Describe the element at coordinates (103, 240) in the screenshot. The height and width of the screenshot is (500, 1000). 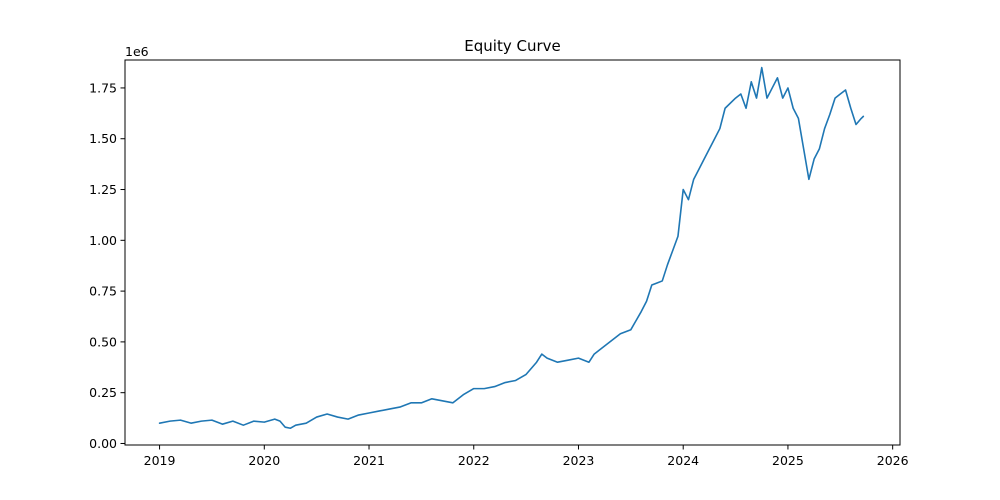
I see `y-tick-label: 1.00` at that location.